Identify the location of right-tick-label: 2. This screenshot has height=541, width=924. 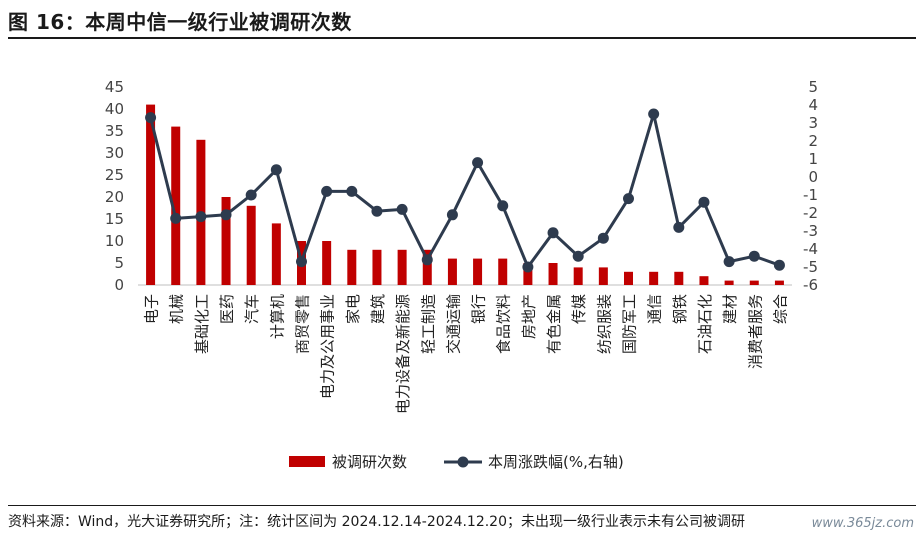
(813, 141).